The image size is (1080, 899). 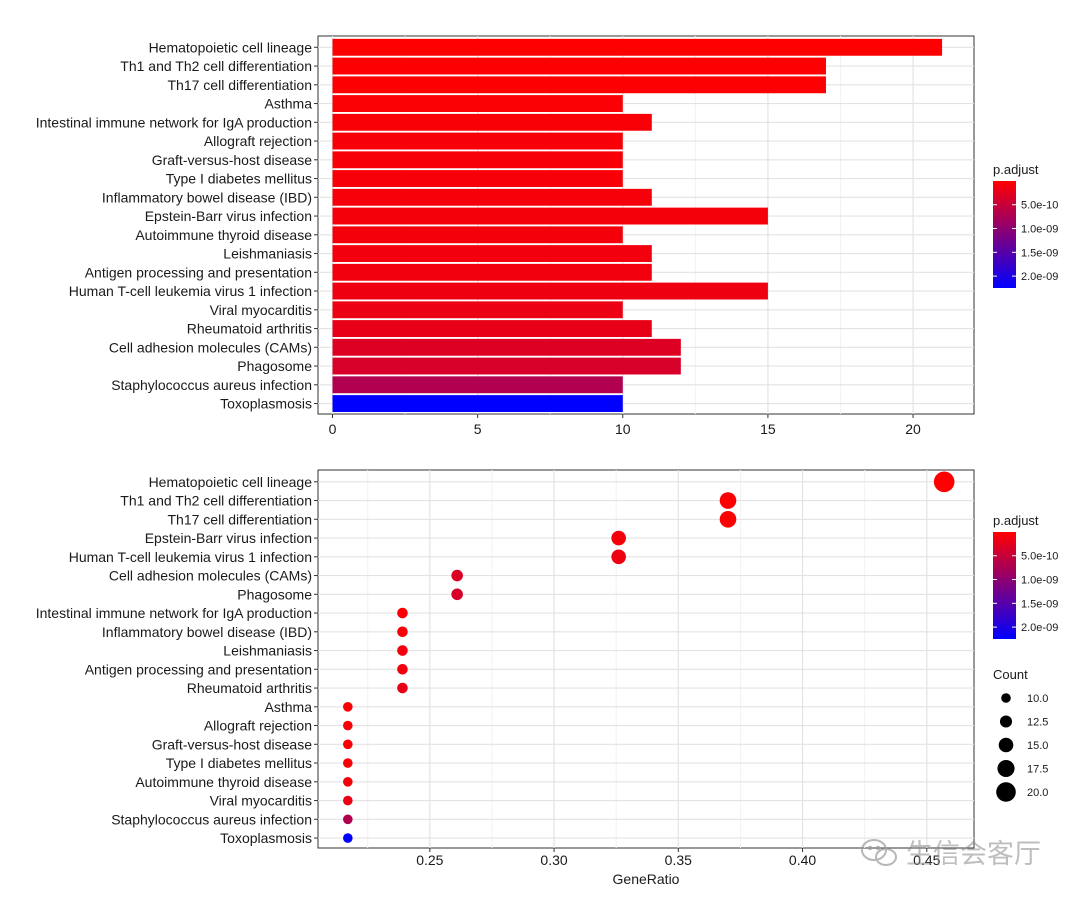 What do you see at coordinates (623, 429) in the screenshot?
I see `bar-x-tick-label: 10` at bounding box center [623, 429].